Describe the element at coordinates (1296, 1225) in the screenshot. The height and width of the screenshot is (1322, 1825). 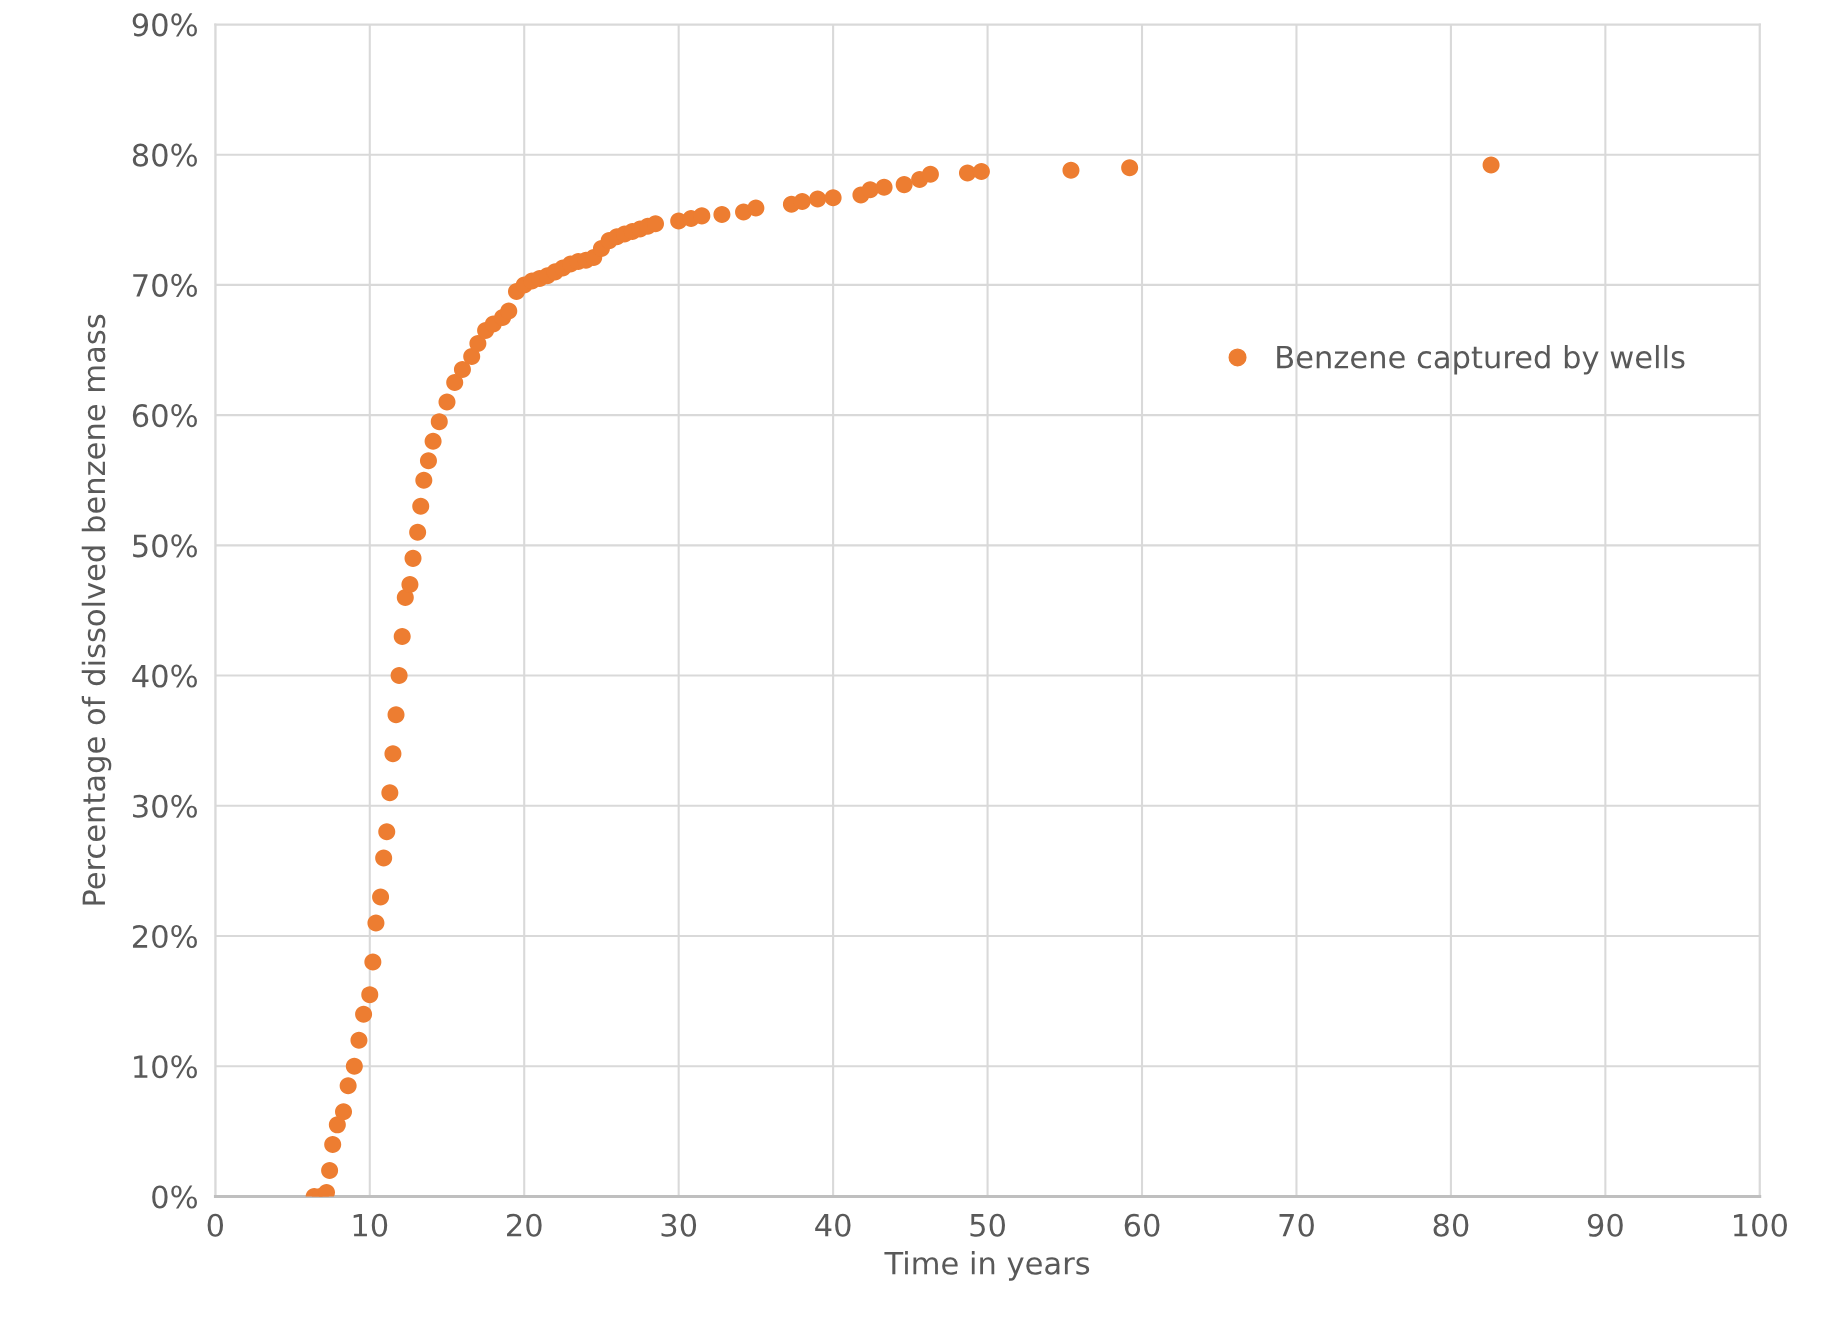
I see `x-tick-label: 70` at that location.